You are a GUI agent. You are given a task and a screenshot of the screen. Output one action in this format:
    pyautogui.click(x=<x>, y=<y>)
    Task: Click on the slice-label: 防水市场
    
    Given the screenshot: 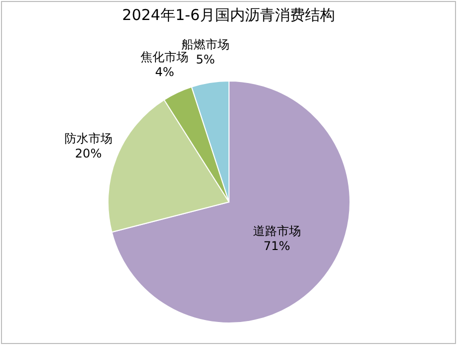 What is the action you would take?
    pyautogui.click(x=88, y=138)
    